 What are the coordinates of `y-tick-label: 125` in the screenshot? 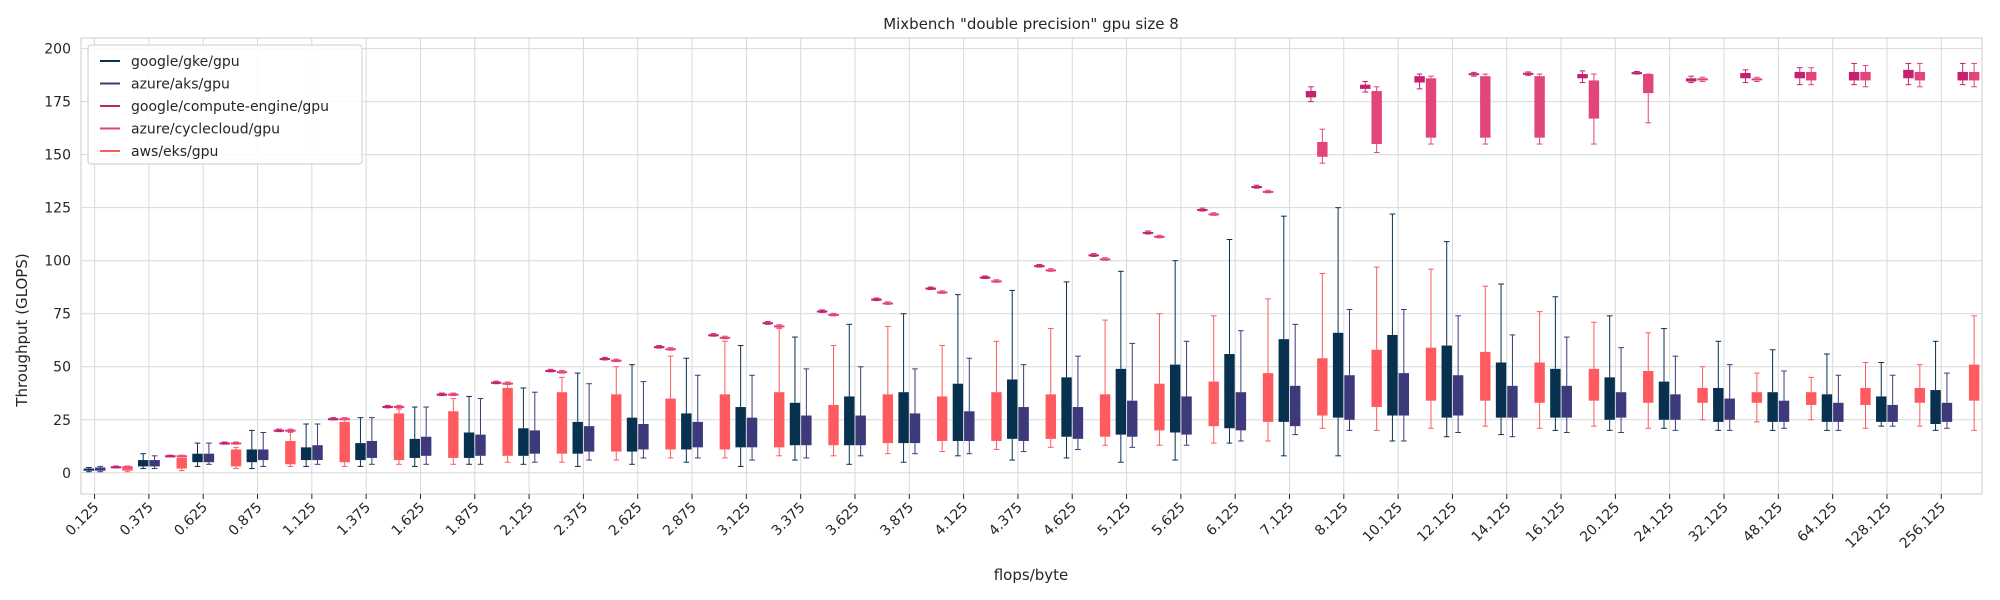 It's located at (57, 209).